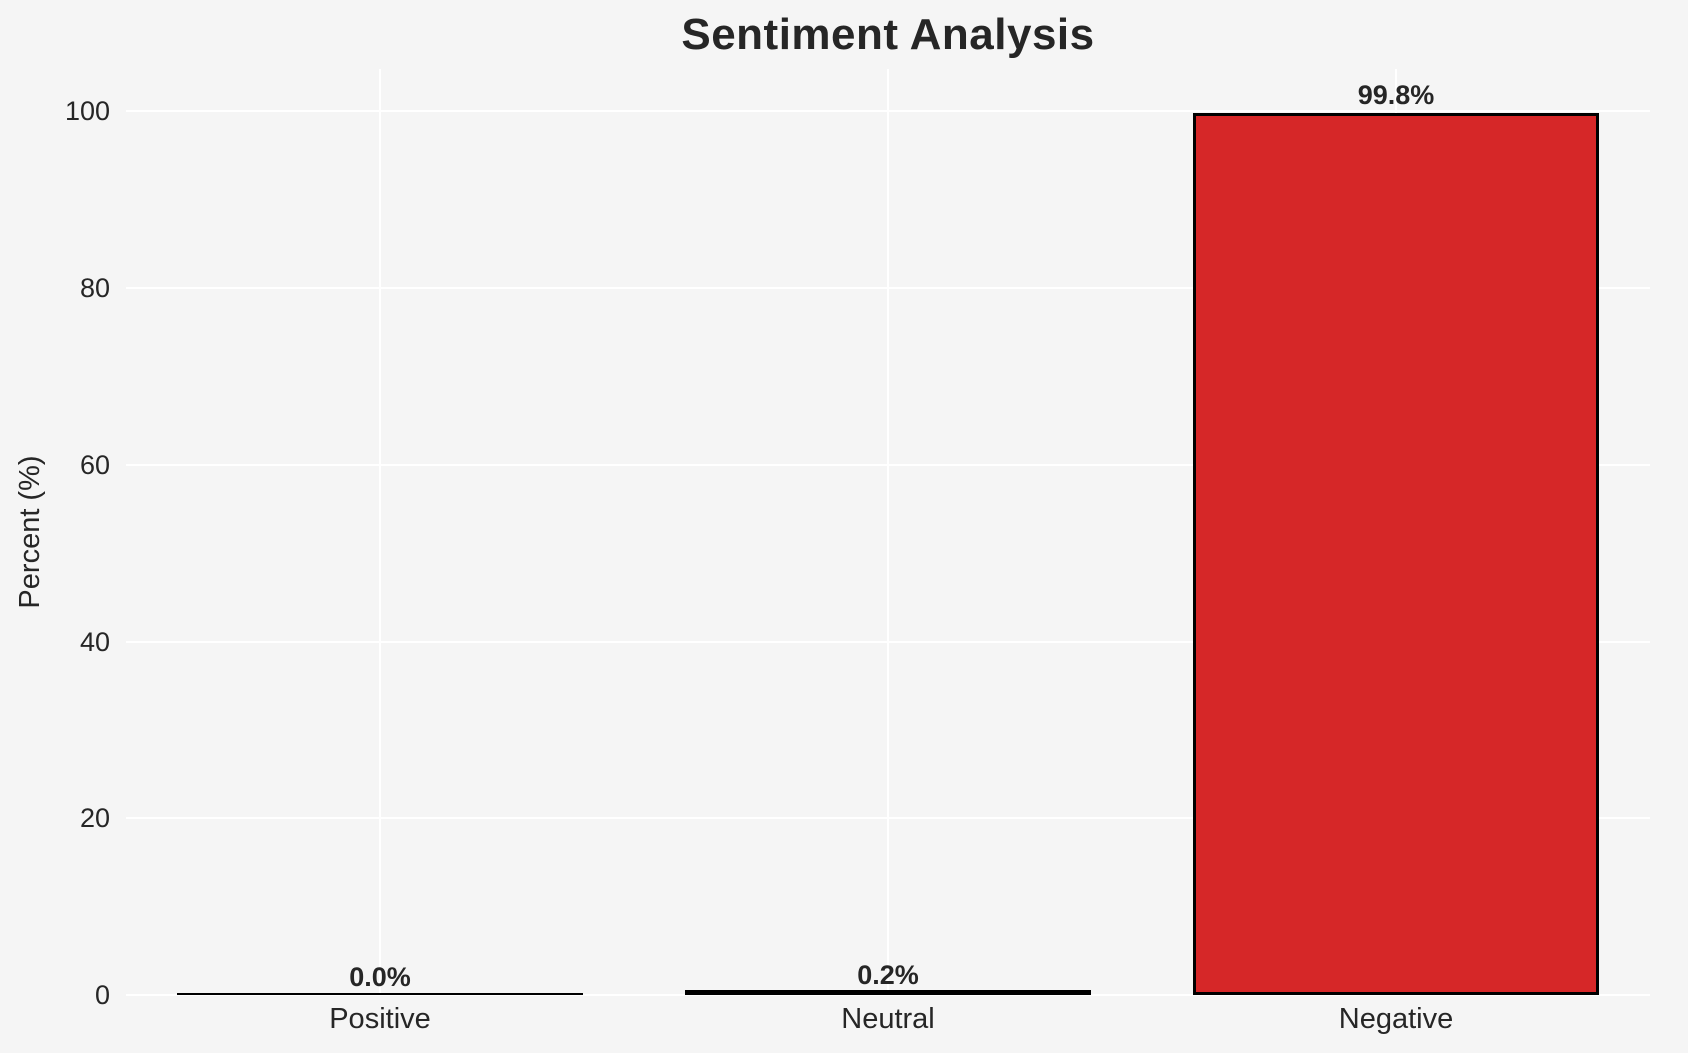  Describe the element at coordinates (94, 288) in the screenshot. I see `y-tick-label-80: 80` at that location.